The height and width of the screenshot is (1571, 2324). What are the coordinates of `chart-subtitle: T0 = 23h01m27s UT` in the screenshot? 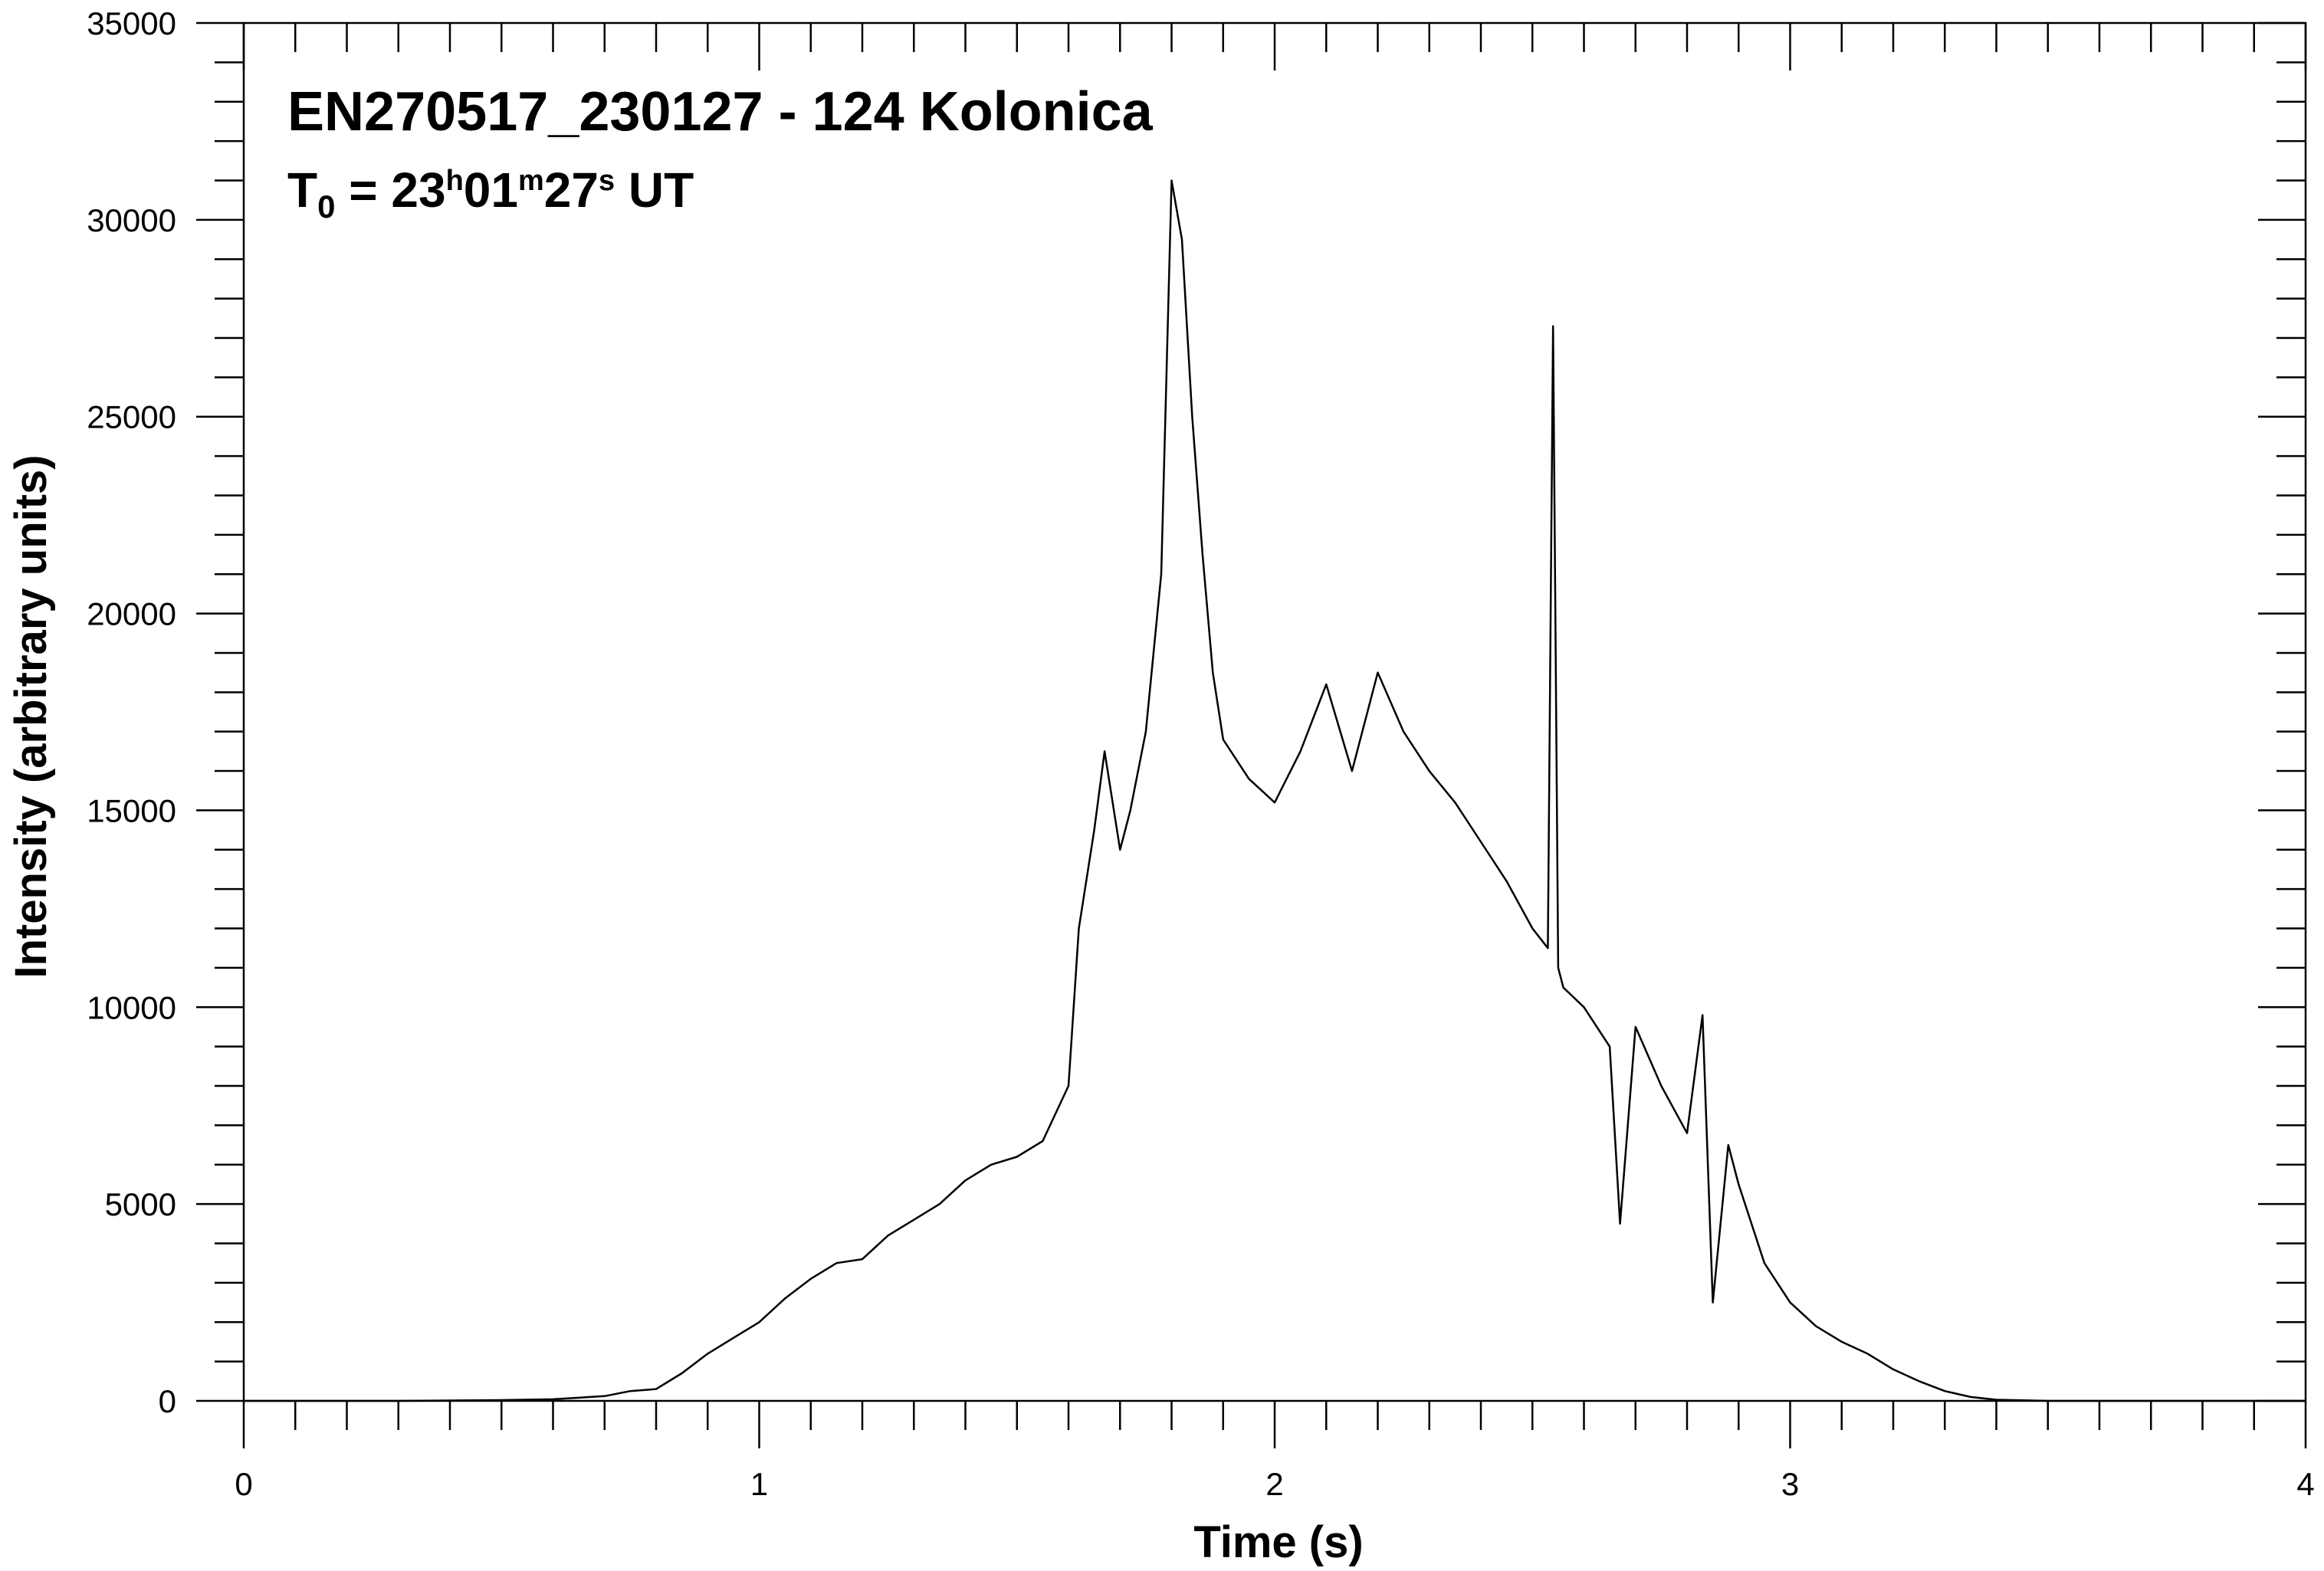 It's located at (490, 193).